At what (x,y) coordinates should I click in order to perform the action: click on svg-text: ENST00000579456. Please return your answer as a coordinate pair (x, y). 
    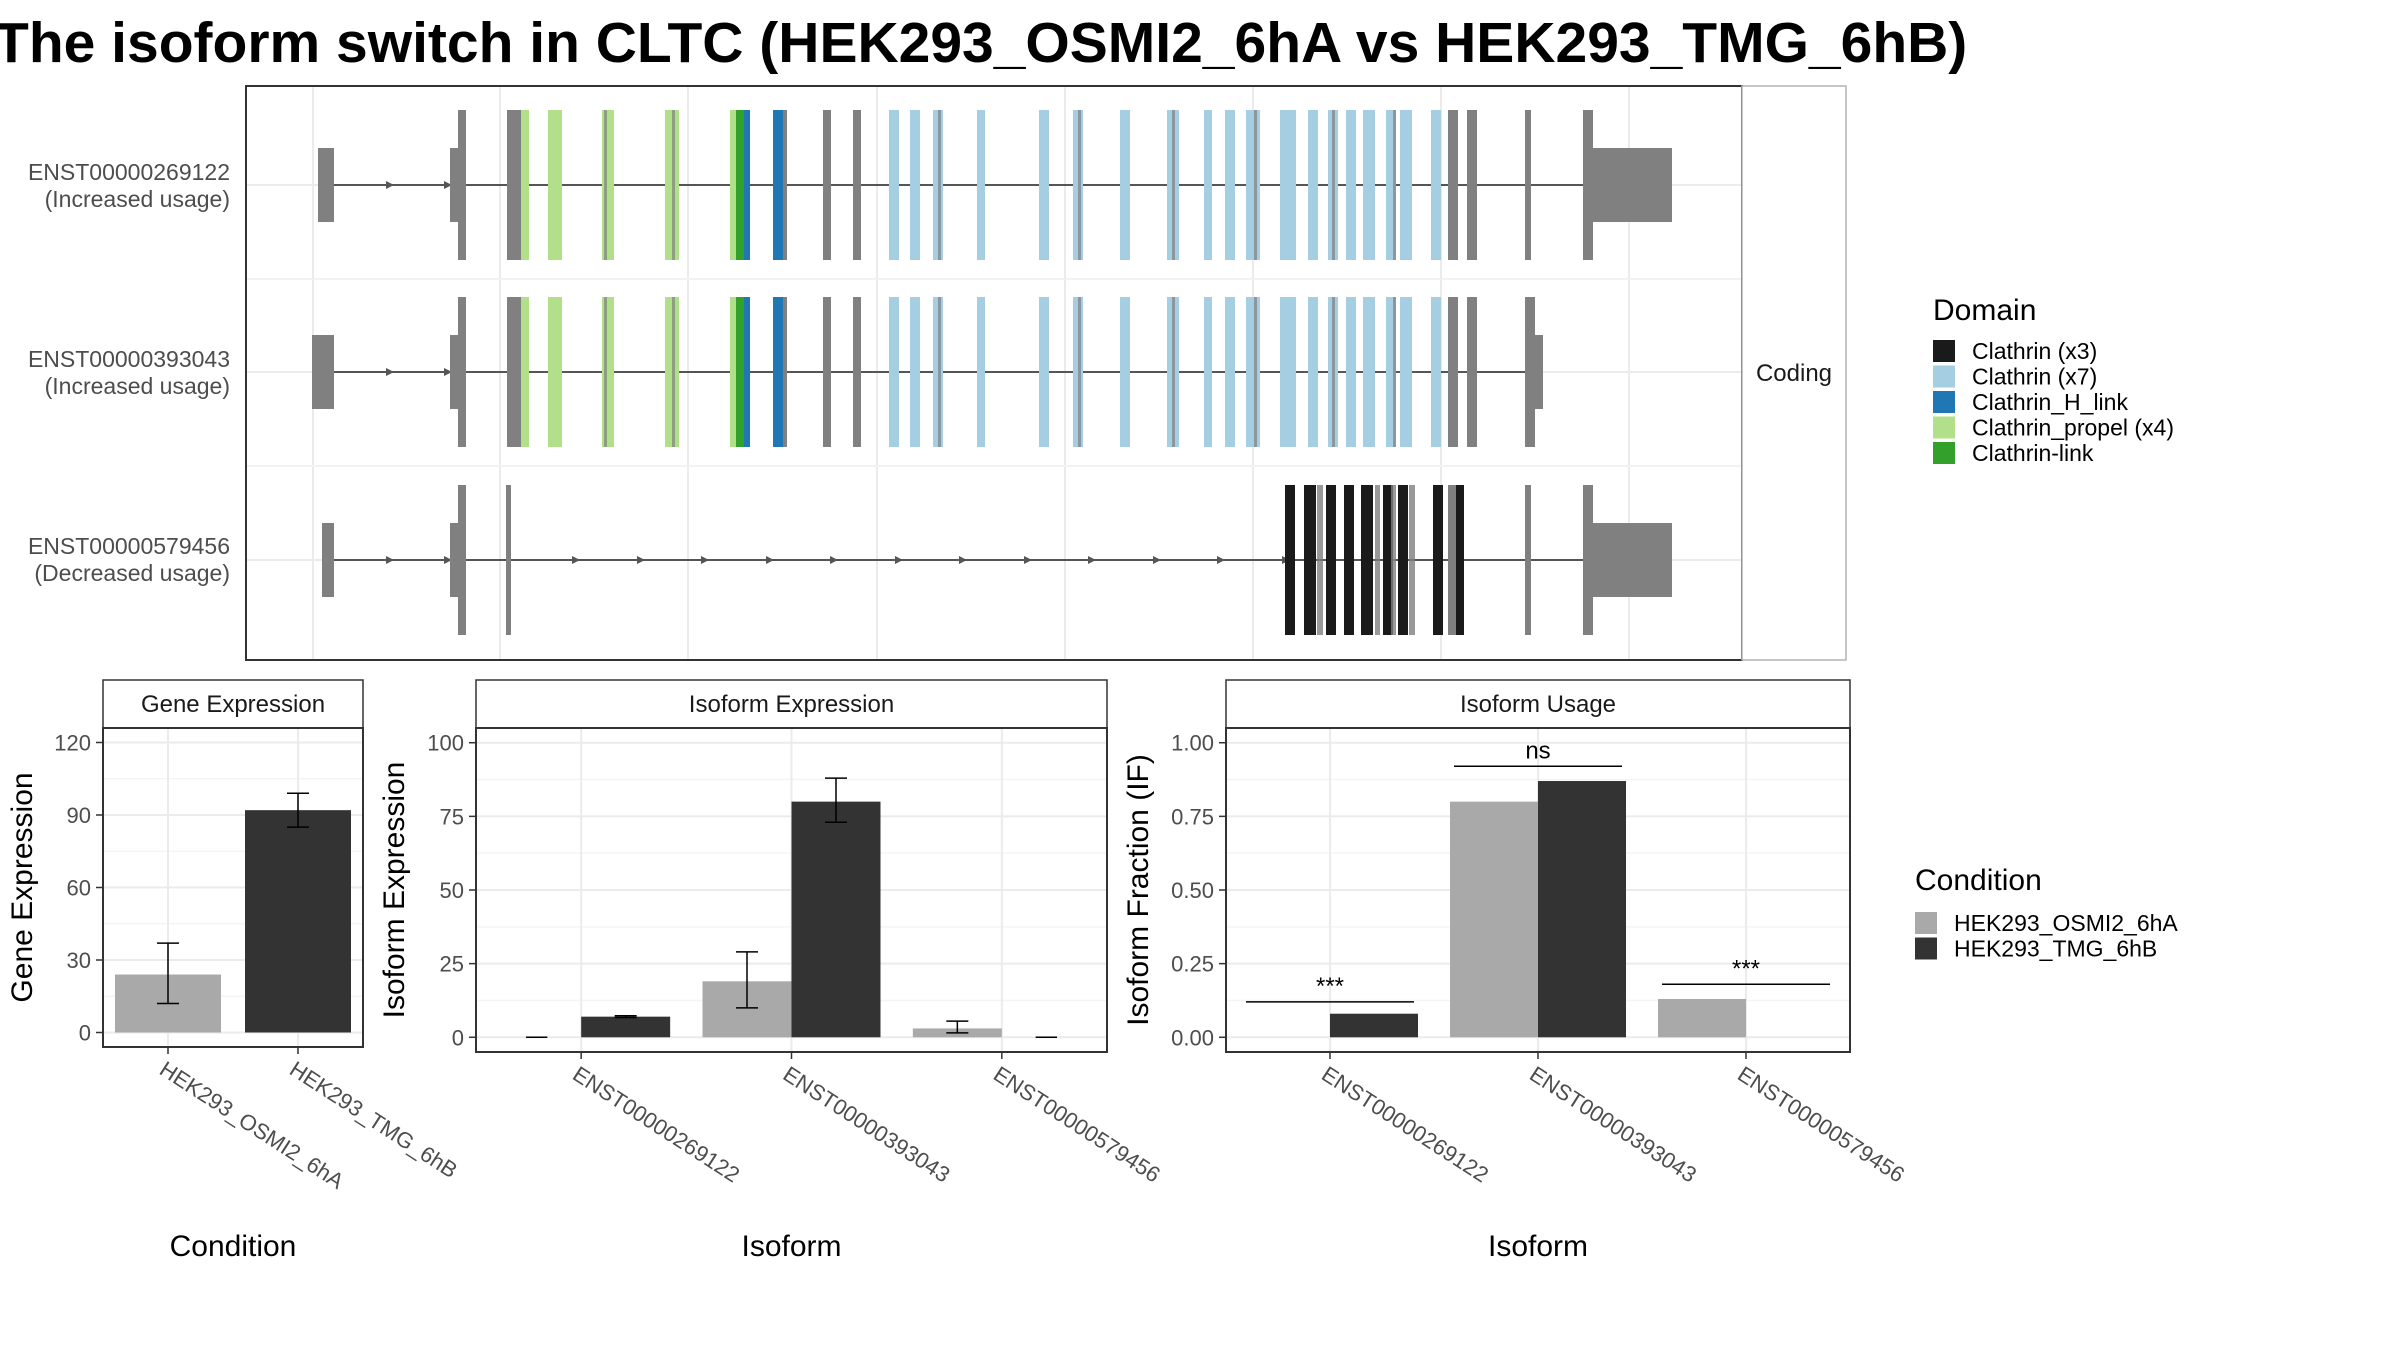
    Looking at the image, I should click on (129, 546).